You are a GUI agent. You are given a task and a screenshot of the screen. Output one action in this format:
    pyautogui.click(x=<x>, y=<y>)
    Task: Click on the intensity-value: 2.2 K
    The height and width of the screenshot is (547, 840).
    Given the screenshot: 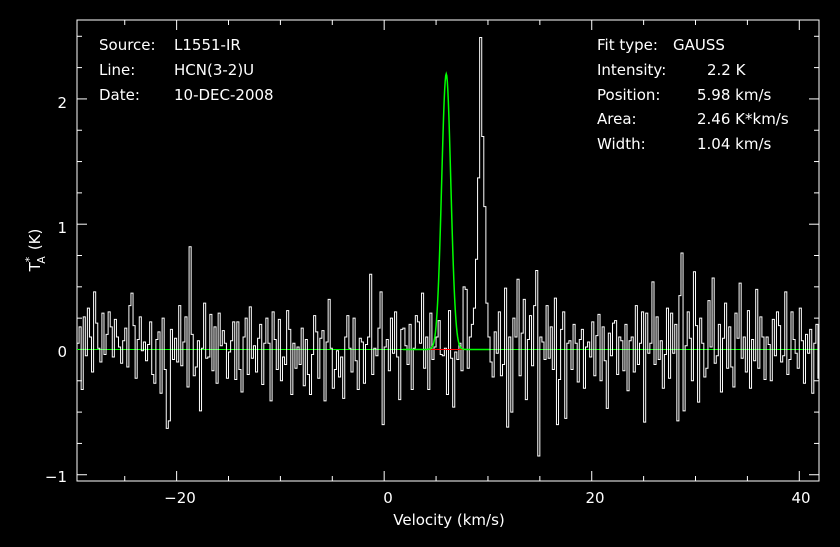 What is the action you would take?
    pyautogui.click(x=727, y=70)
    